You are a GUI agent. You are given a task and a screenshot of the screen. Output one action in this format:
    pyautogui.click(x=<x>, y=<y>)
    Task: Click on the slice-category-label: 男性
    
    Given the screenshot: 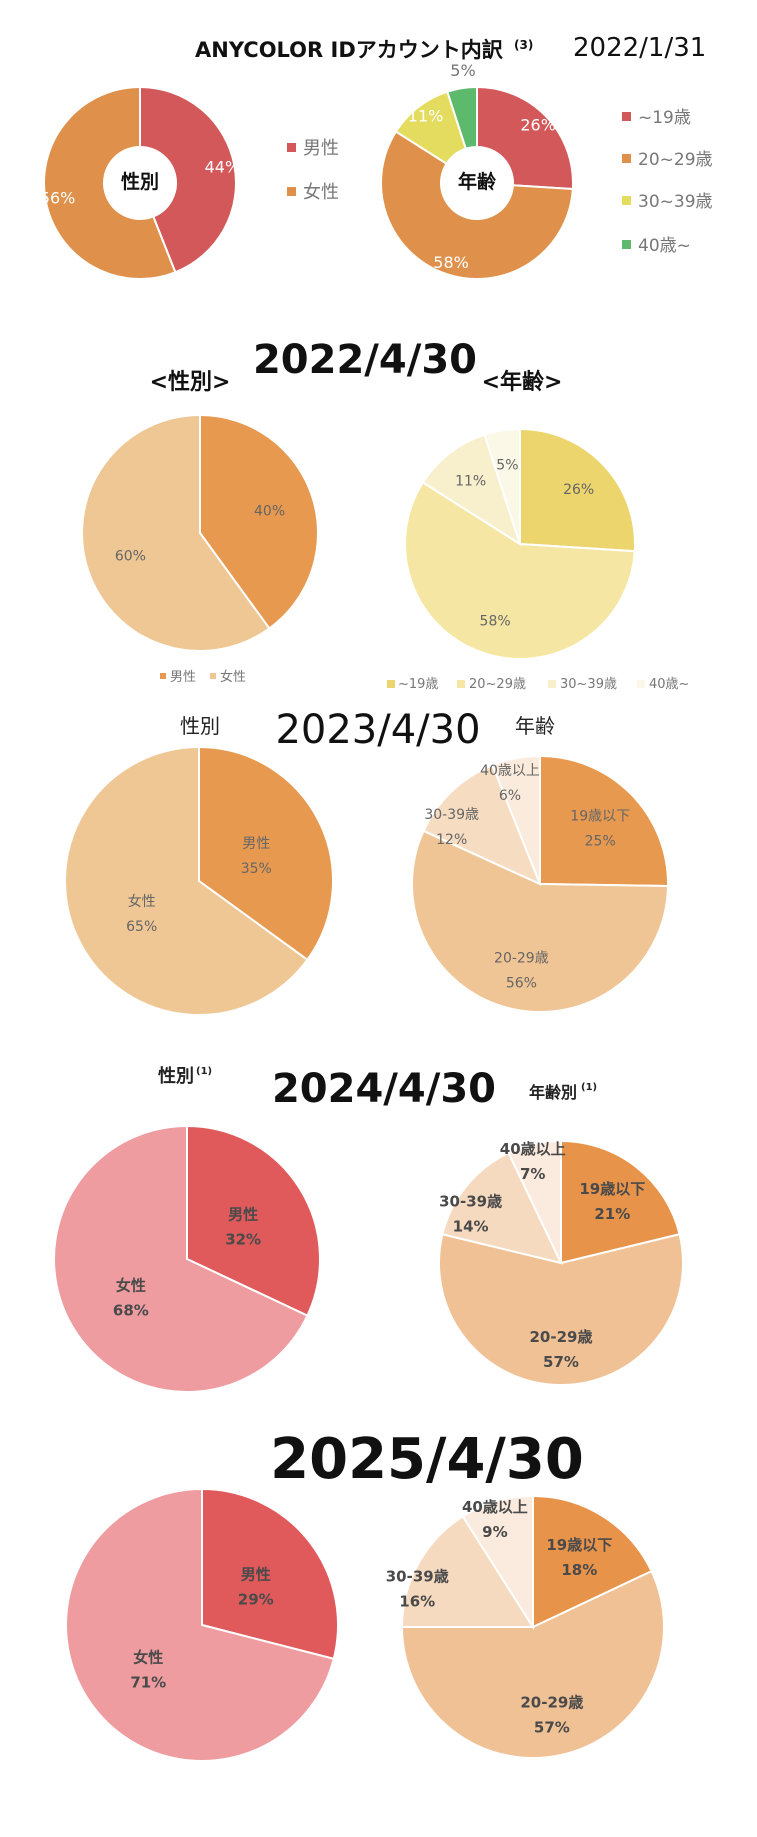 What is the action you would take?
    pyautogui.click(x=256, y=1574)
    